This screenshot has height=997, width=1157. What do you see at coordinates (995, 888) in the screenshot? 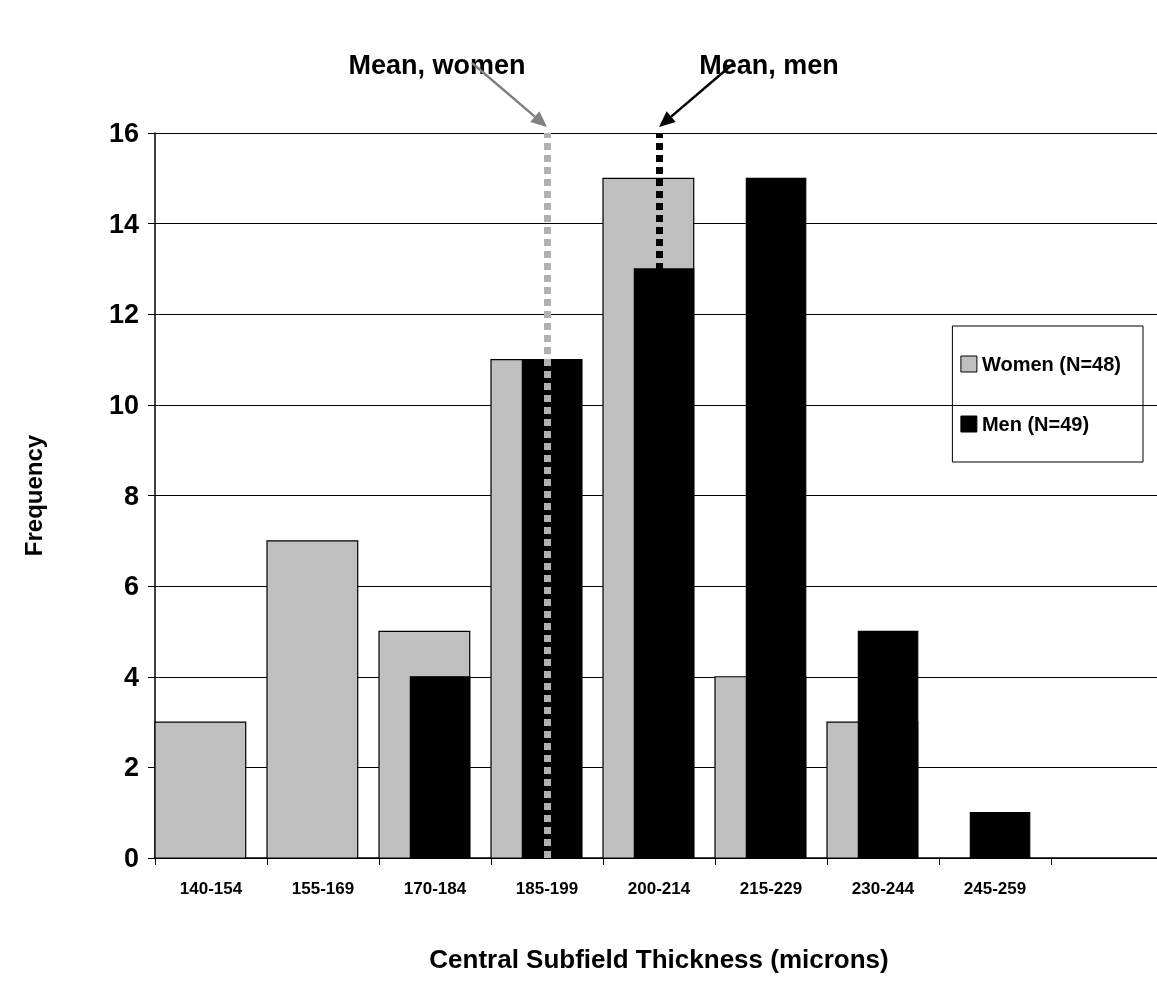
I see `x-tick-label: 245-259` at bounding box center [995, 888].